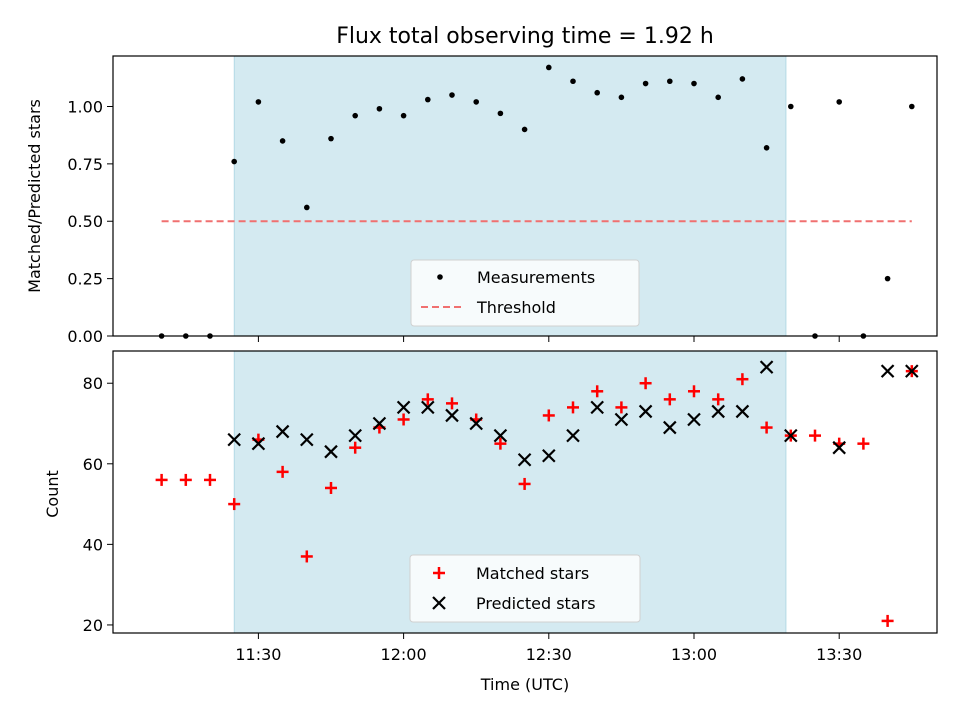  Describe the element at coordinates (258, 654) in the screenshot. I see `x-tick-label: 11:30` at that location.